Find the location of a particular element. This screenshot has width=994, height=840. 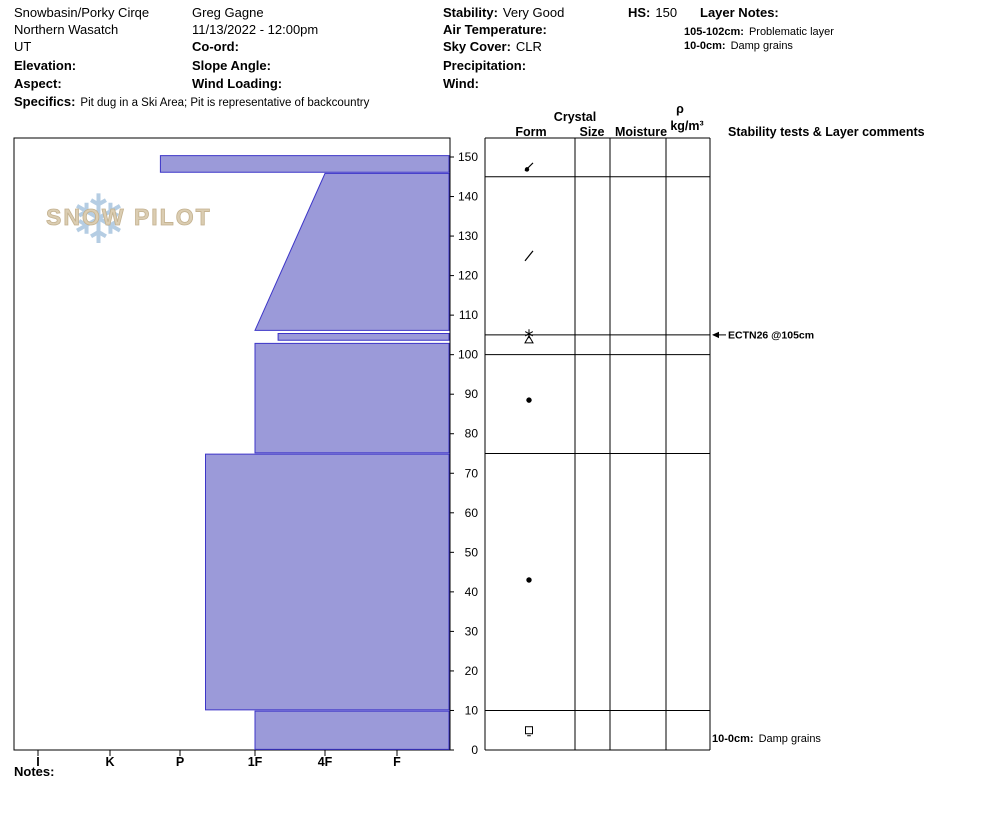

layer-note-range: 105-102cm: is located at coordinates (714, 32).